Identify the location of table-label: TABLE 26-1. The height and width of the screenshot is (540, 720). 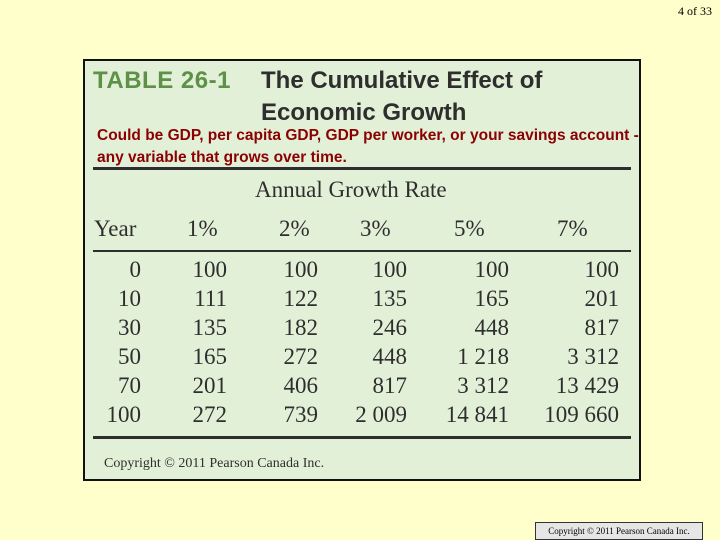
(162, 80).